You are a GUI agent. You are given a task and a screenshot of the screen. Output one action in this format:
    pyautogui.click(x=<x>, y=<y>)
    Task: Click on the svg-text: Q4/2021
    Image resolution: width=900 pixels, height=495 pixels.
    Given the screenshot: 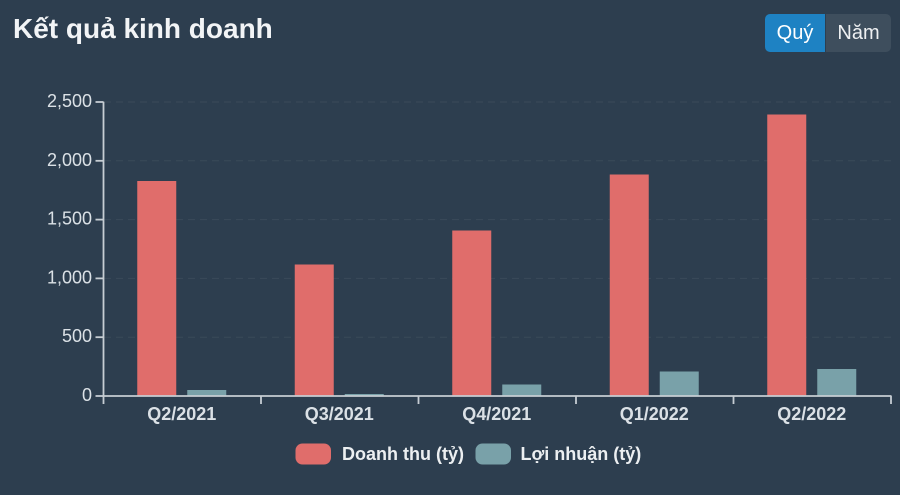 What is the action you would take?
    pyautogui.click(x=496, y=414)
    